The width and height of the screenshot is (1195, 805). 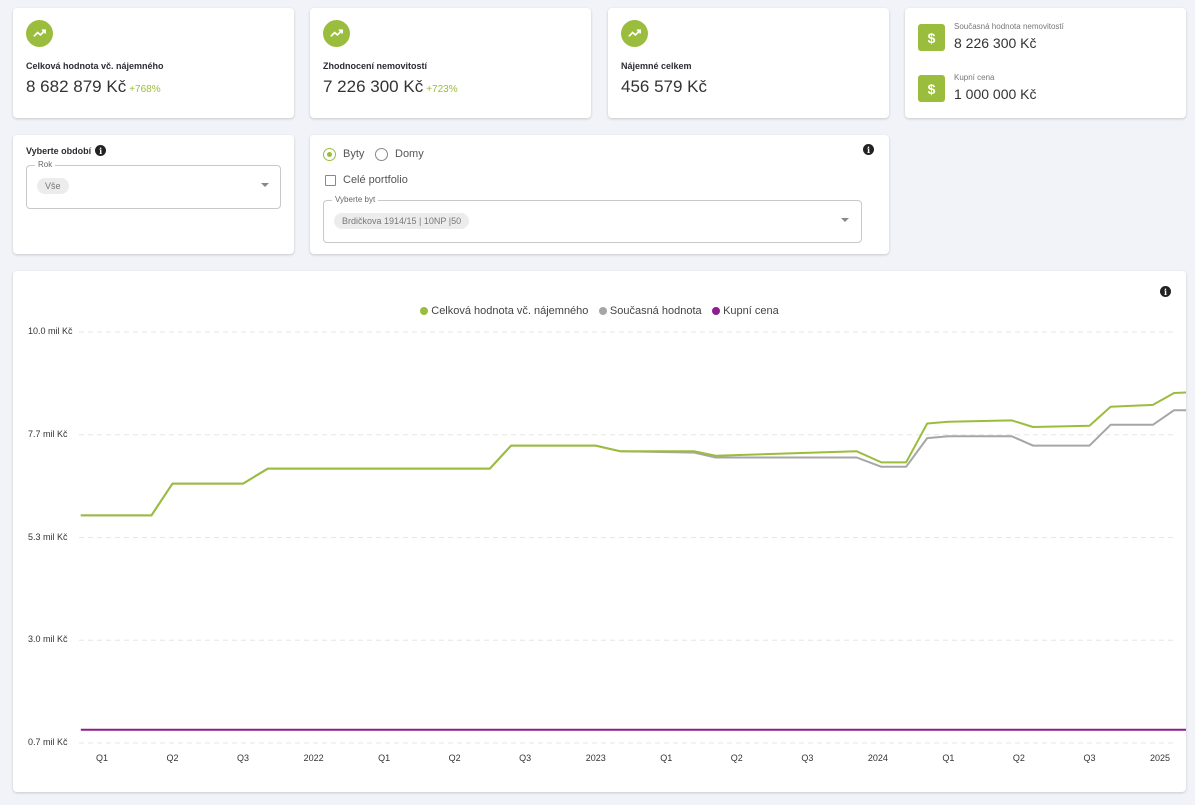 What do you see at coordinates (53, 186) in the screenshot?
I see `year-chip: Vše` at bounding box center [53, 186].